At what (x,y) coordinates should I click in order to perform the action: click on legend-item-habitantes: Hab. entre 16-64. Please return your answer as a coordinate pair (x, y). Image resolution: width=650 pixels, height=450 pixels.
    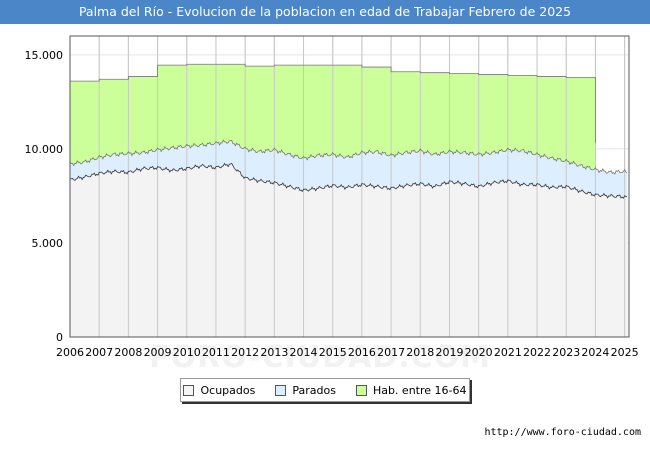
    Looking at the image, I should click on (411, 390).